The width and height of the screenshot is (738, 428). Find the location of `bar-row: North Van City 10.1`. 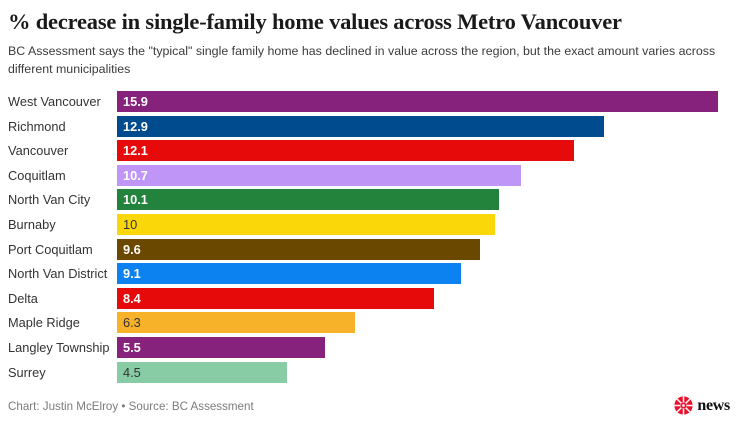

bar-row: North Van City 10.1 is located at coordinates (369, 201).